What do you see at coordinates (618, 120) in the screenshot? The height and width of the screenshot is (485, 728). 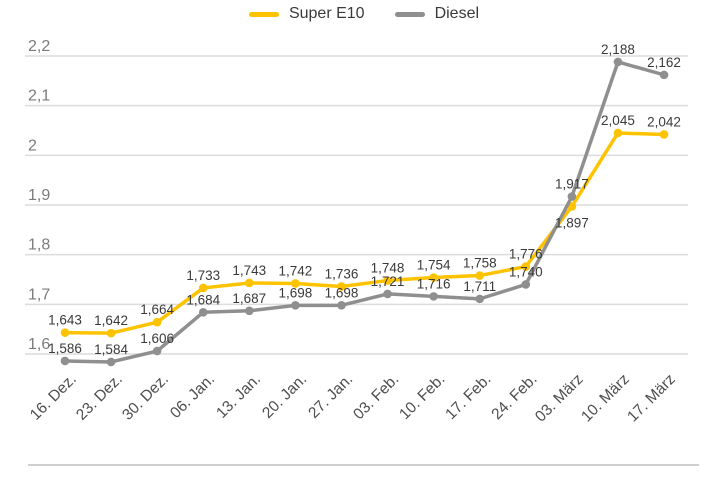 I see `data-point-label-super-e10: 2,045` at bounding box center [618, 120].